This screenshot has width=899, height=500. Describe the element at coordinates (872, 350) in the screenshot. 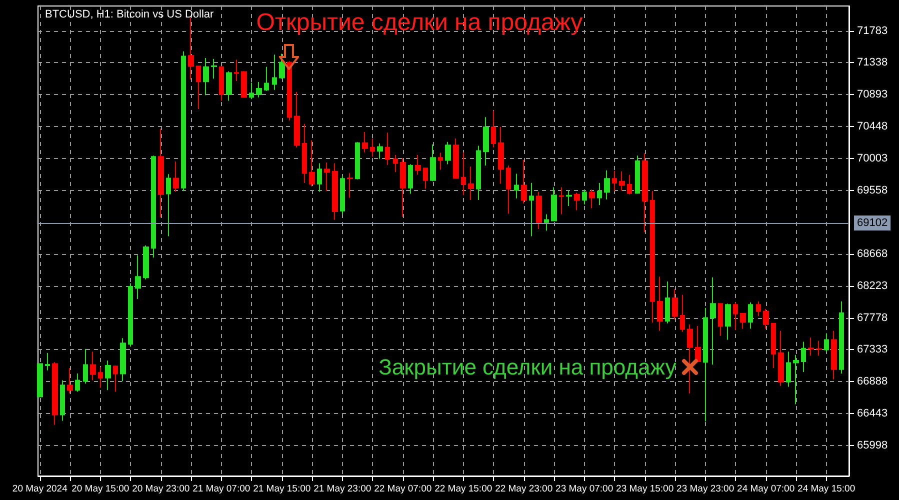

I see `y-tick-label: 67333` at that location.